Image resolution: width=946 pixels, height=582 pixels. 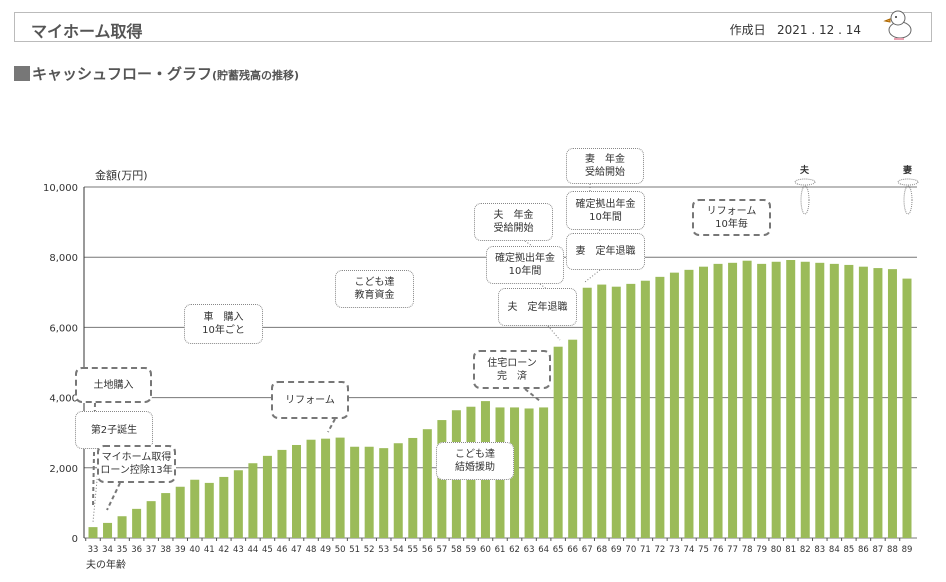 I want to click on header-bar: マイホーム取得 作成日 2021 . 12 . 14, so click(x=473, y=27).